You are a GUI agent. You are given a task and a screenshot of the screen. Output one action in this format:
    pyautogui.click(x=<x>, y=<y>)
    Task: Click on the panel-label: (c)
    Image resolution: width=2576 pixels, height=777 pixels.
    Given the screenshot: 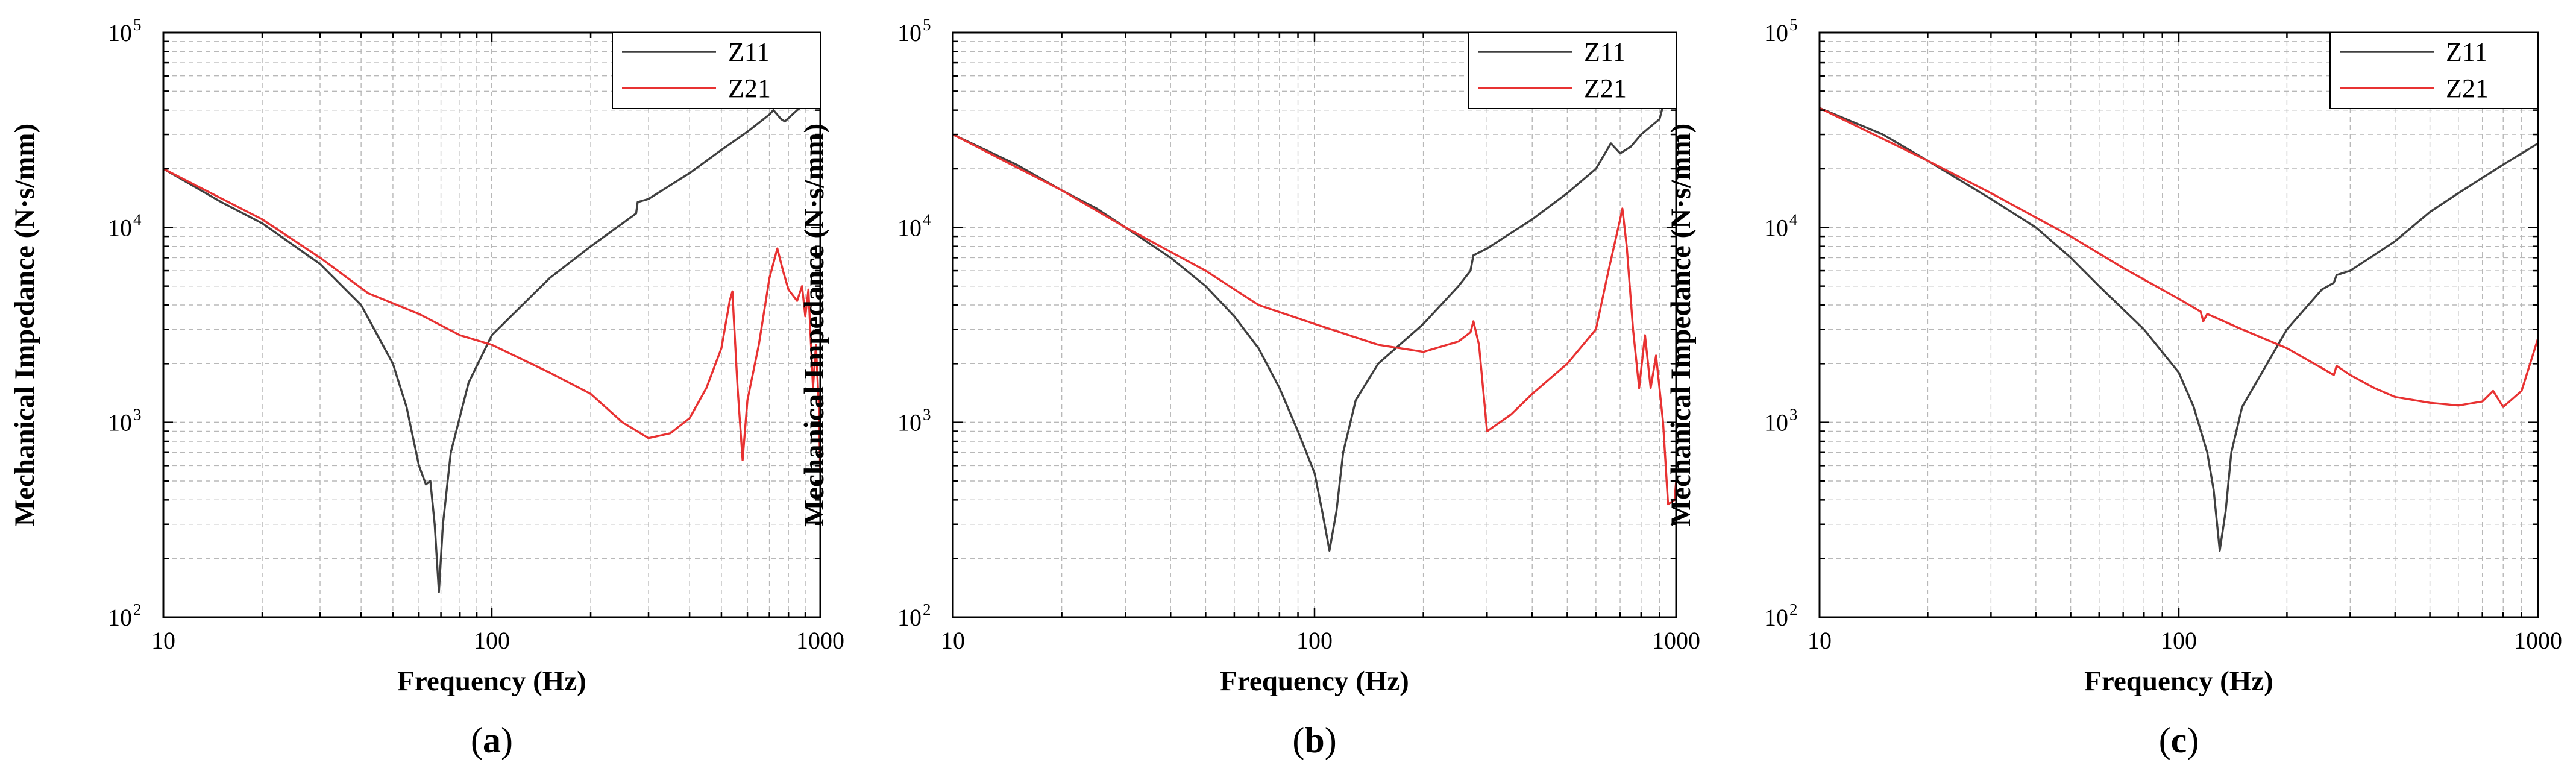 What is the action you would take?
    pyautogui.click(x=2179, y=740)
    